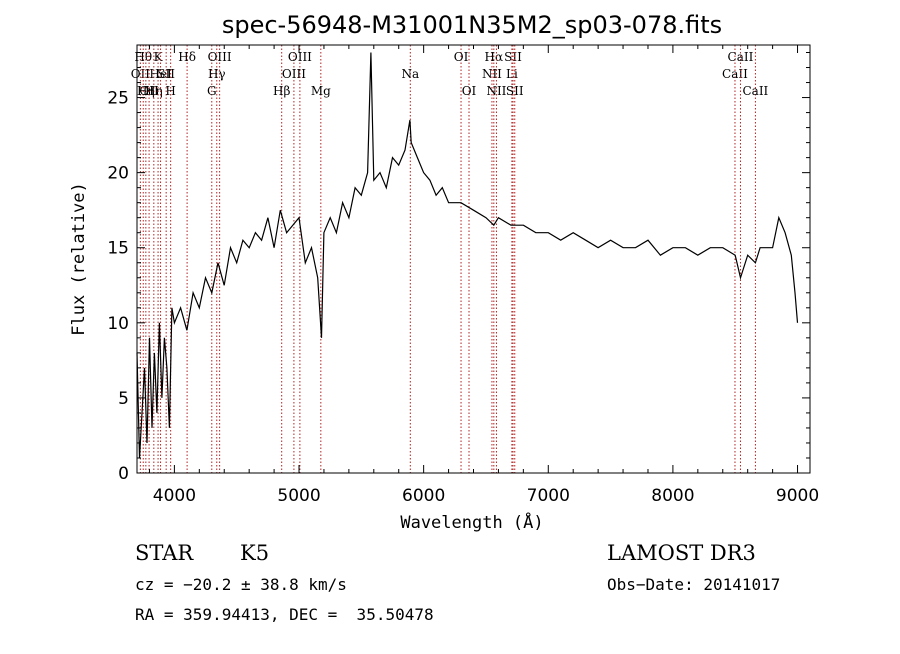  I want to click on x-tick-label-4: 8000, so click(672, 496).